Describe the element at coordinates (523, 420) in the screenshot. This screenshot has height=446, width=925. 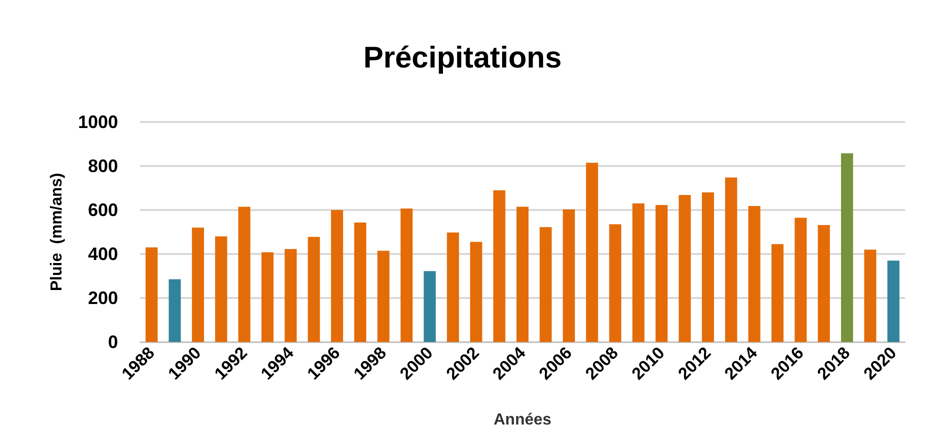
I see `x-axis-title: Années` at that location.